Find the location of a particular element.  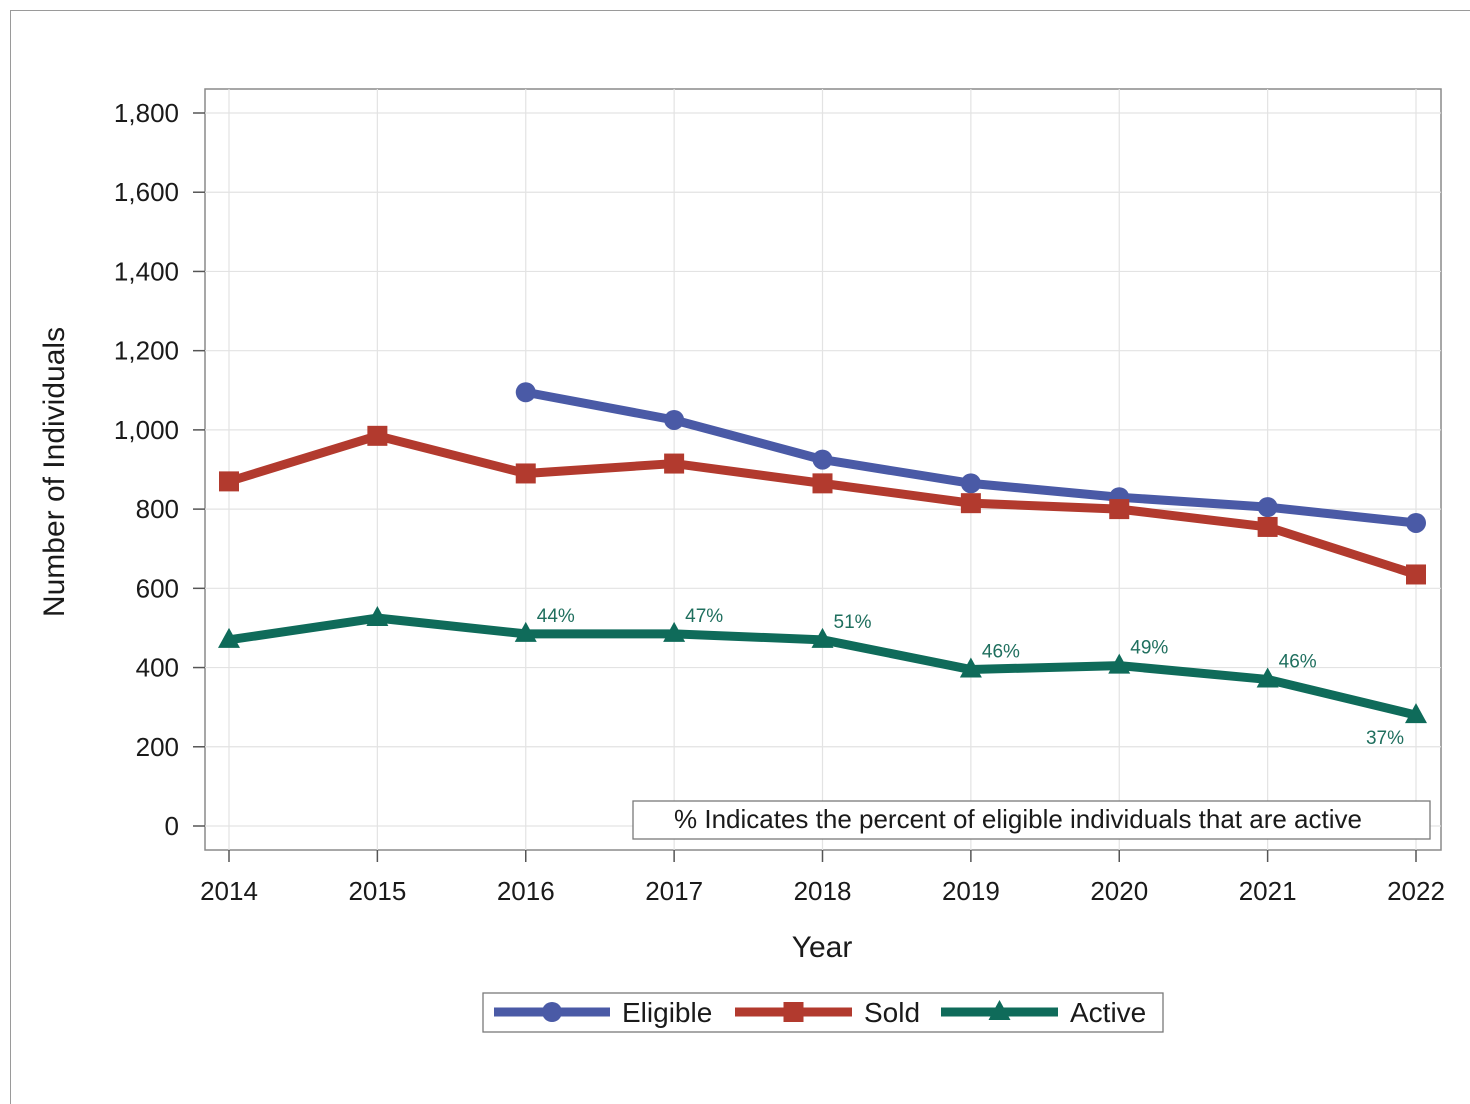

x-tick-label: 2020 is located at coordinates (1119, 891).